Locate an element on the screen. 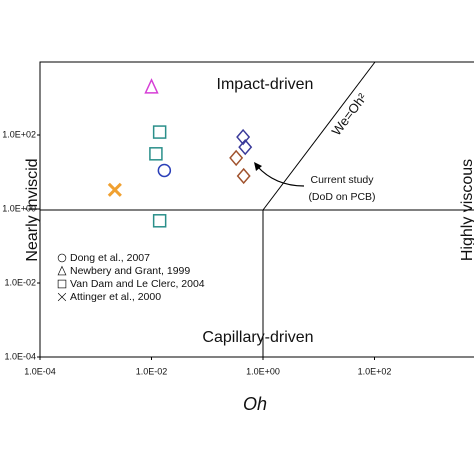  legend-label: Van Dam and Le Clerc, 2004 is located at coordinates (137, 284).